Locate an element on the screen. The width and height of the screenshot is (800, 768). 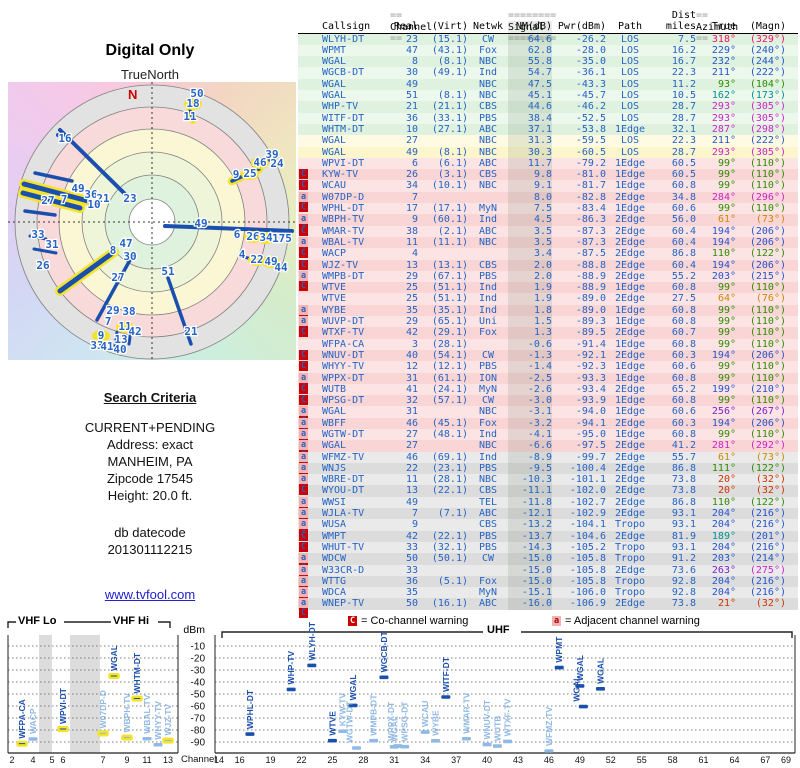
distance-cell: 28.7 is located at coordinates (683, 118).